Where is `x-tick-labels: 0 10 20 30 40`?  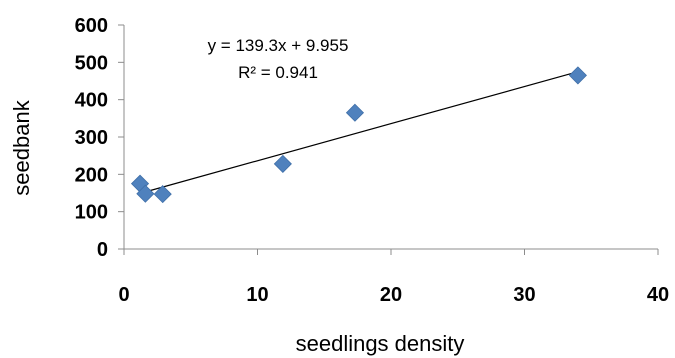
x-tick-labels: 0 10 20 30 40 is located at coordinates (393, 295).